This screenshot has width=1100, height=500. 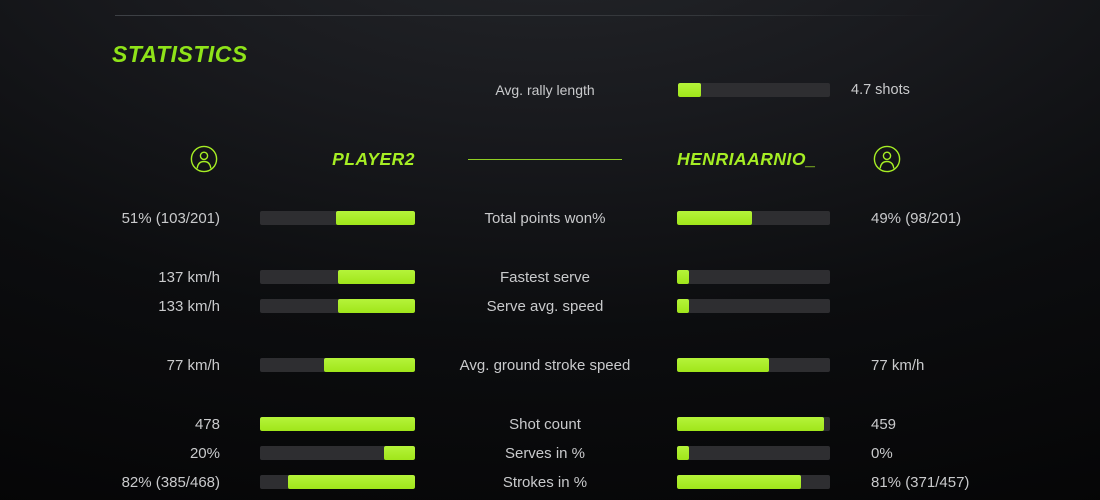 I want to click on rally-value: 4.7 shots, so click(x=880, y=90).